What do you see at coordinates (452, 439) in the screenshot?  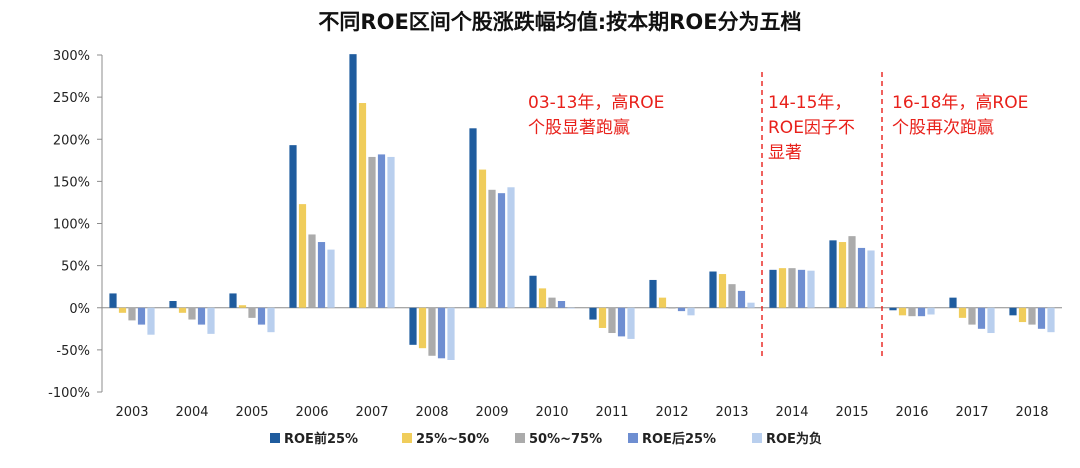 I see `legend-label: 25%~50%` at bounding box center [452, 439].